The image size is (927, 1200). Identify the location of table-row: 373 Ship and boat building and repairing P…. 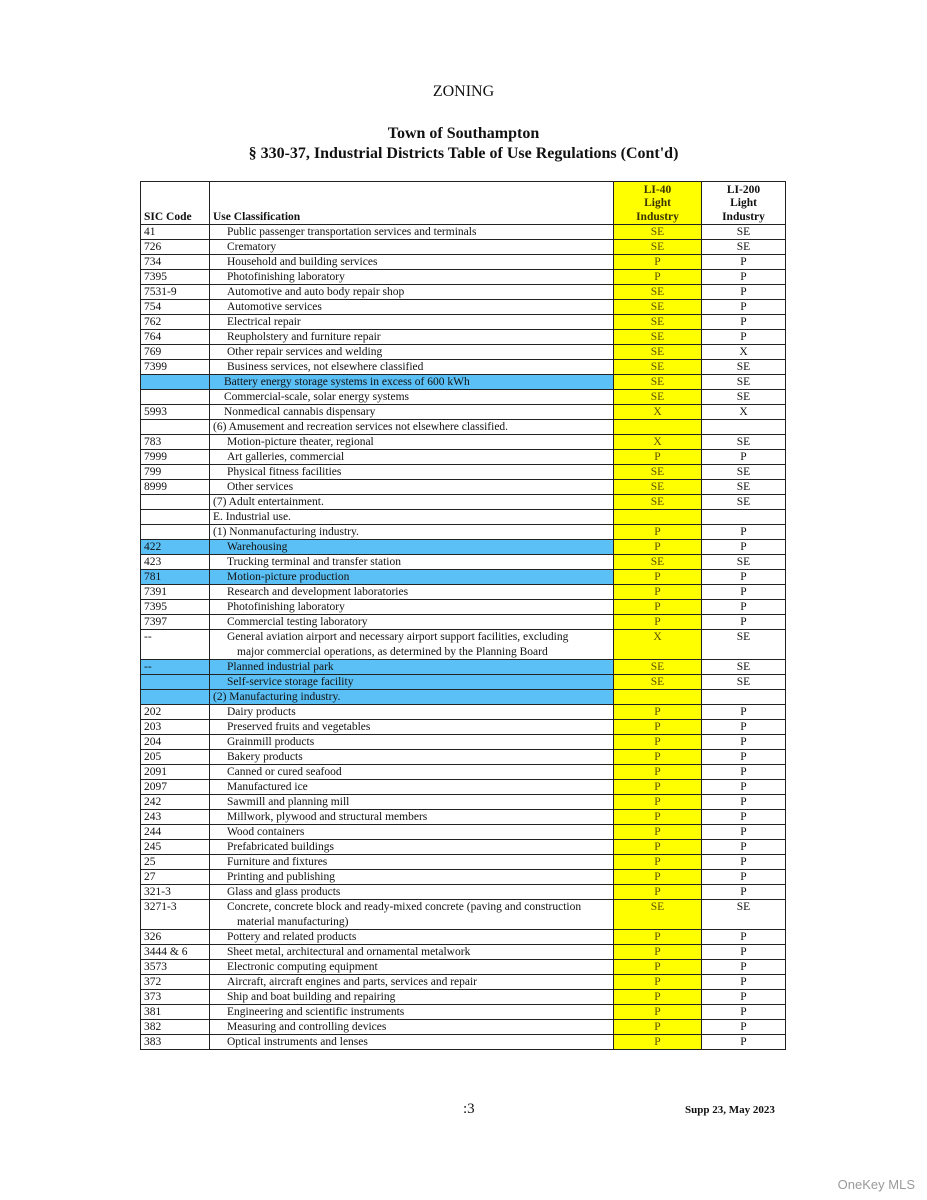
(463, 997).